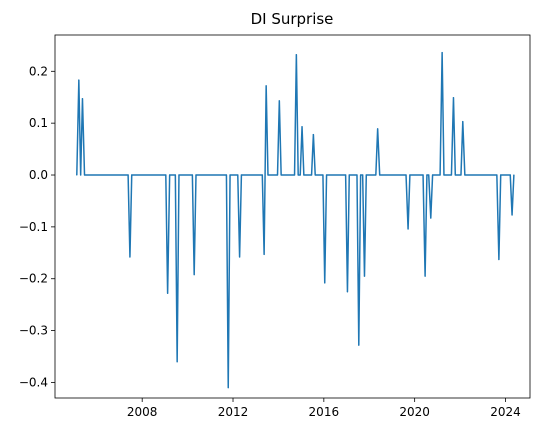  Describe the element at coordinates (233, 412) in the screenshot. I see `x-tick-label: 2012` at that location.